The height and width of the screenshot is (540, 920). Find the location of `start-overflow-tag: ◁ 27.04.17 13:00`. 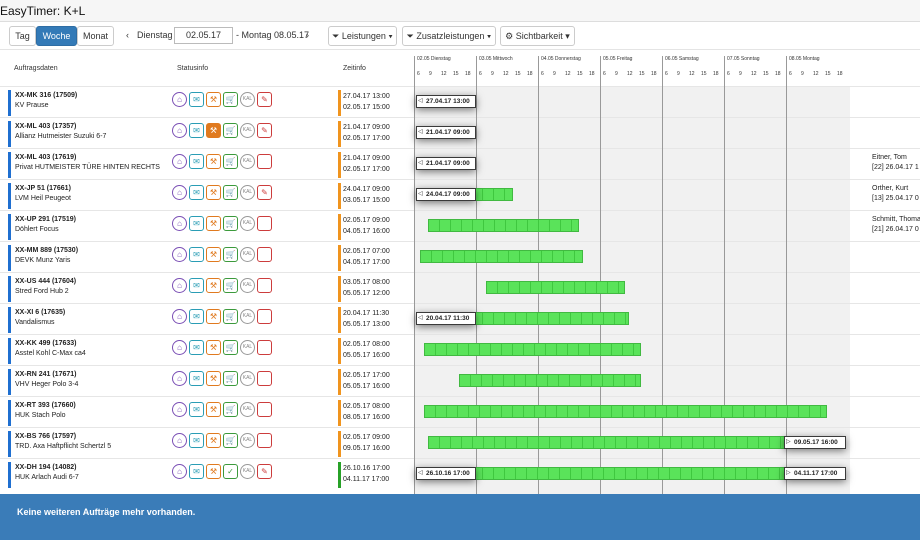

start-overflow-tag: ◁ 27.04.17 13:00 is located at coordinates (446, 101).